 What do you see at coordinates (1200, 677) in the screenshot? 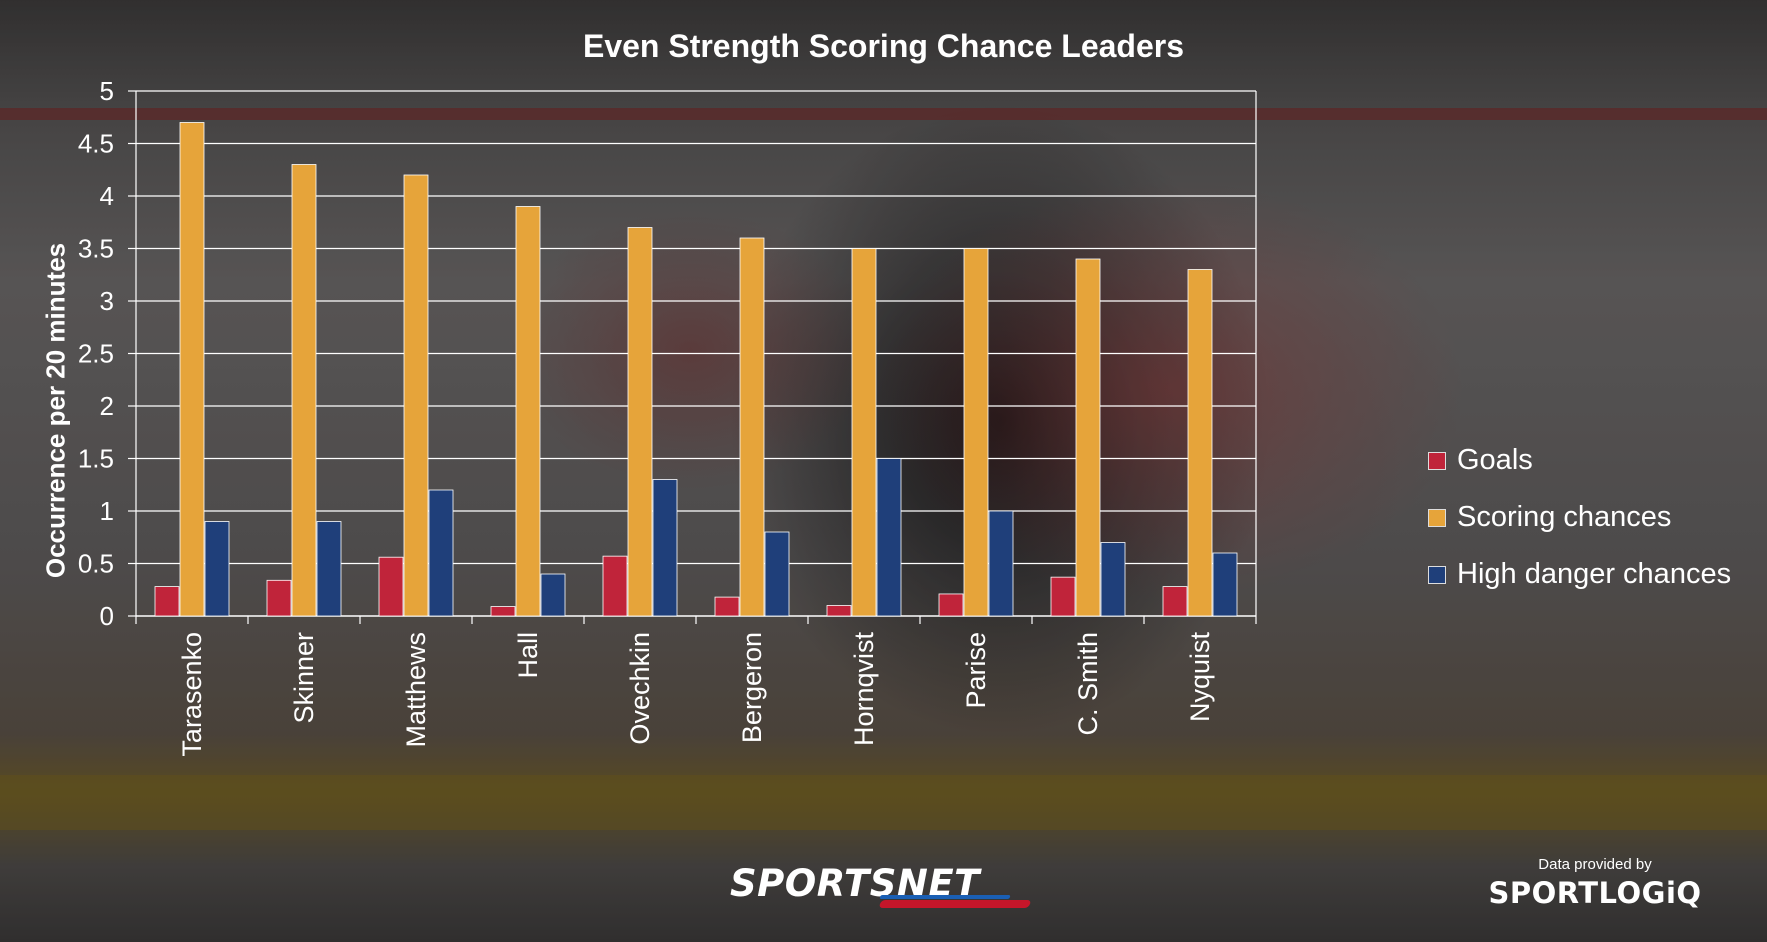
I see `x-tick-label: Nyquist` at bounding box center [1200, 677].